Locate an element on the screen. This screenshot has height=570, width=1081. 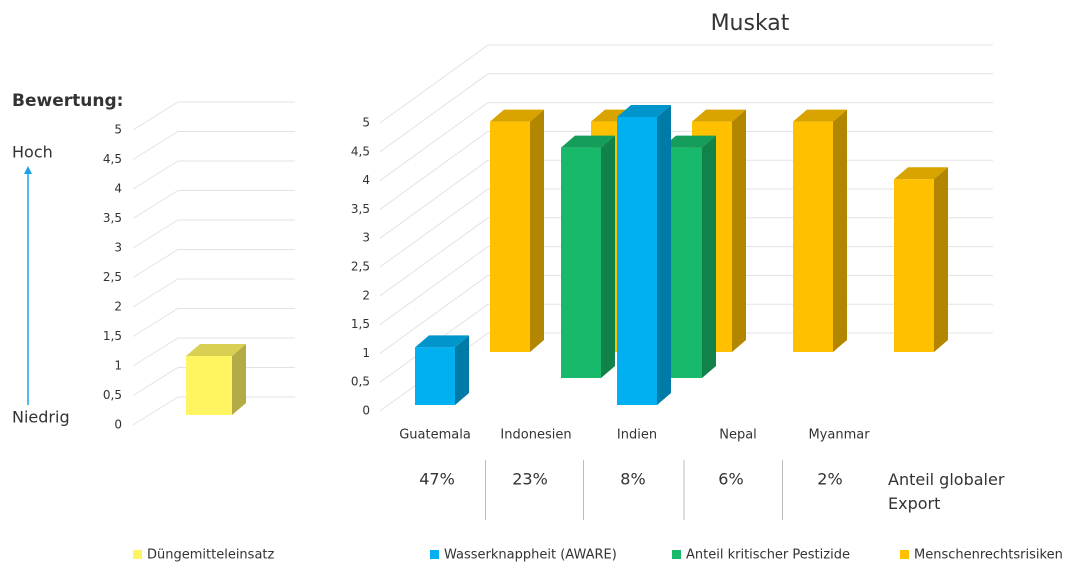
legend-label: Anteil kritischer Pestizide is located at coordinates (768, 555).